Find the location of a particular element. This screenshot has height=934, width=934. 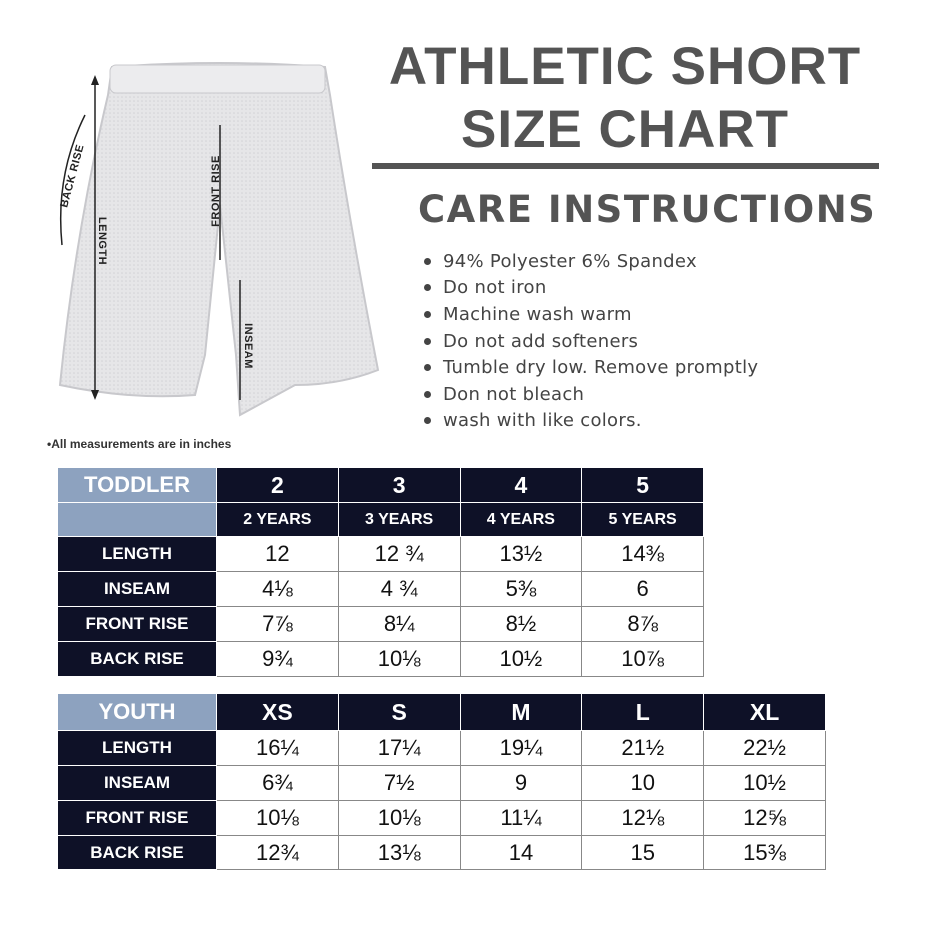

cell: 6¾ is located at coordinates (277, 783).